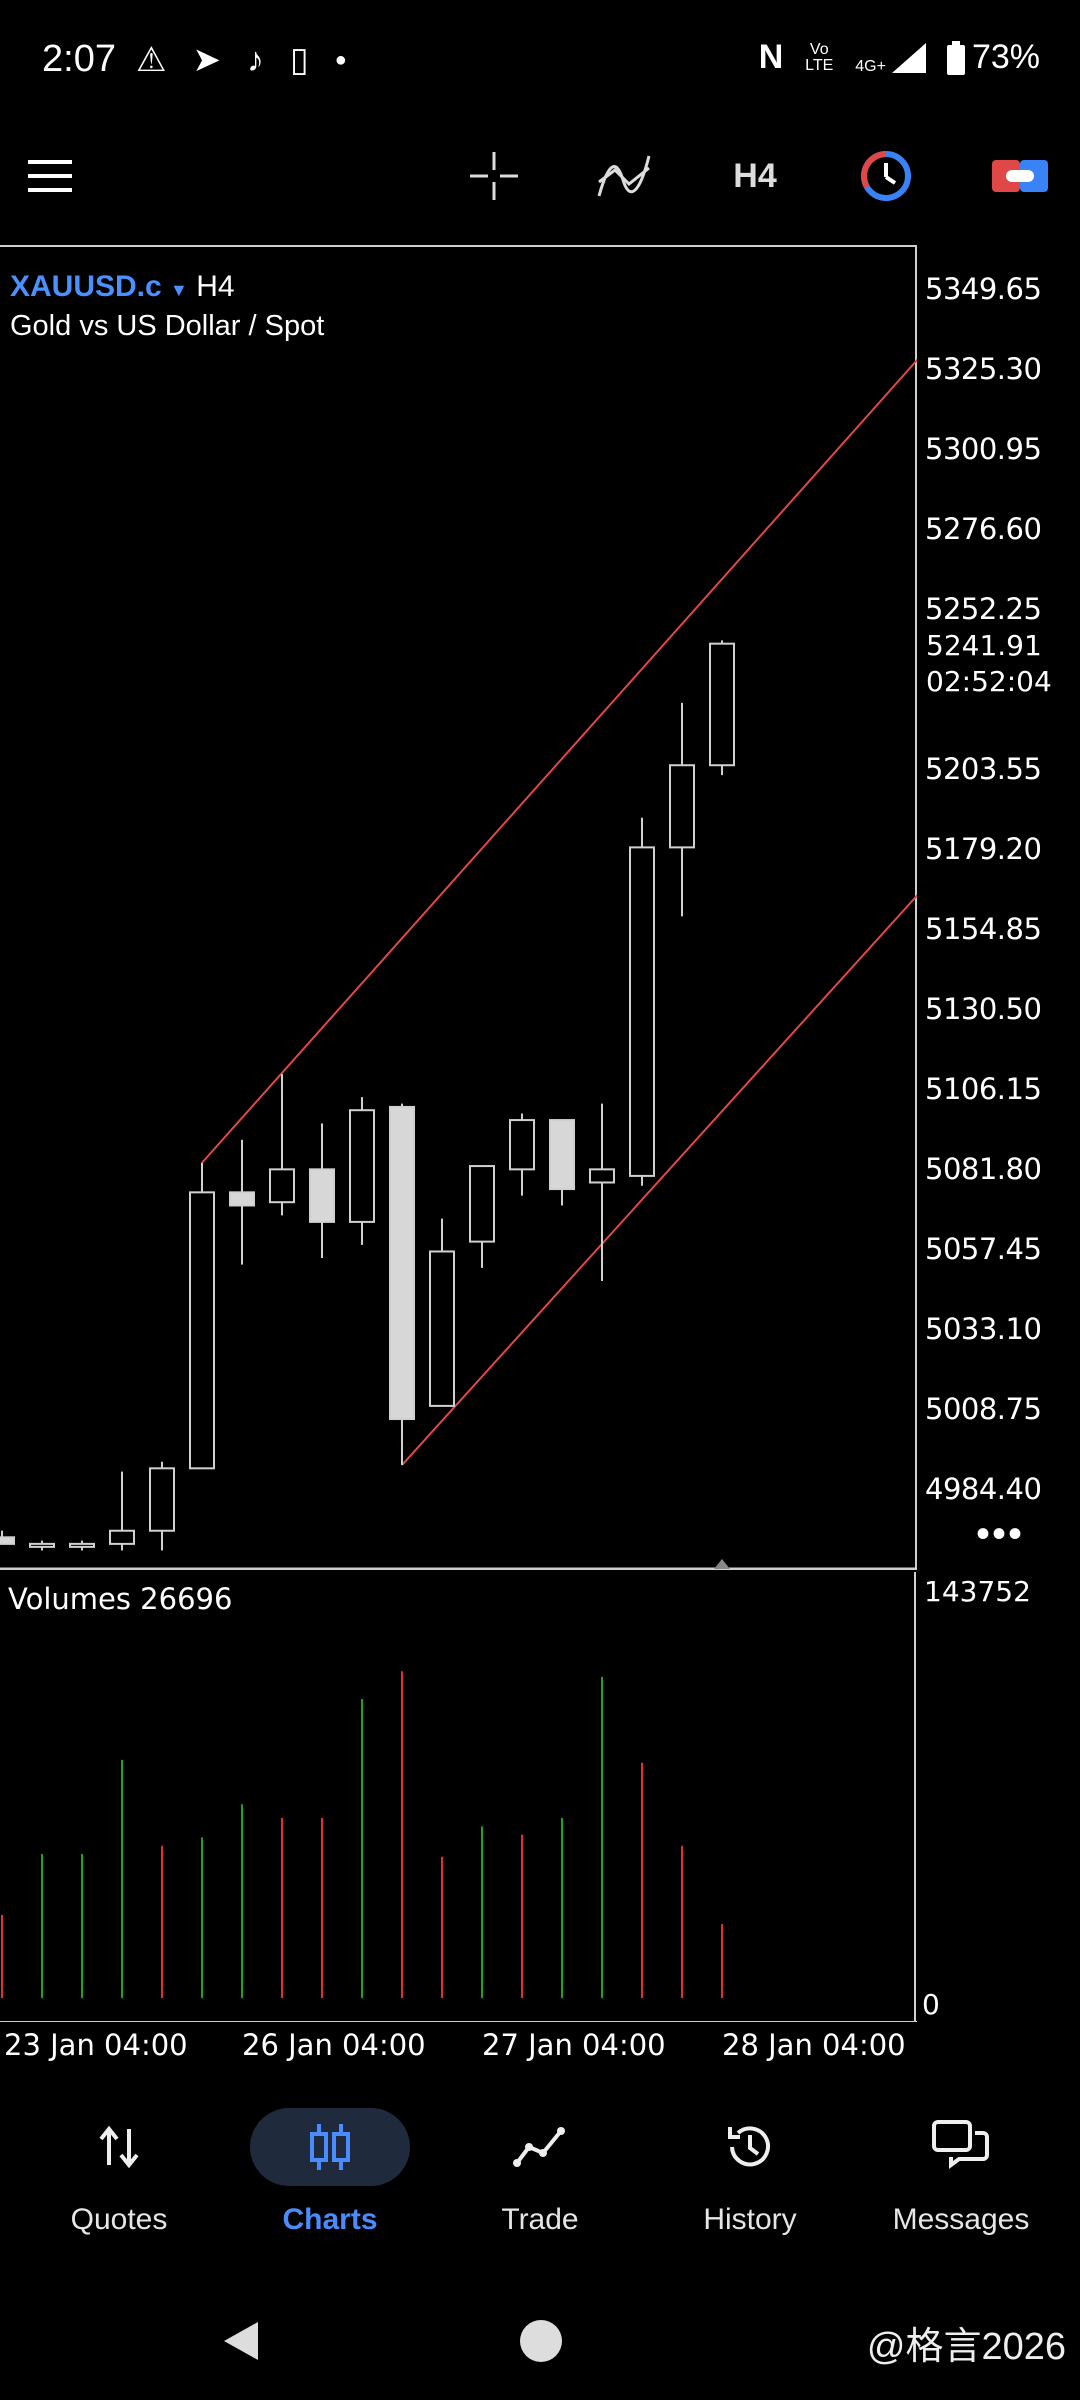 The width and height of the screenshot is (1080, 2400). Describe the element at coordinates (334, 2045) in the screenshot. I see `x-tick-label: 26 Jan 04:00` at that location.